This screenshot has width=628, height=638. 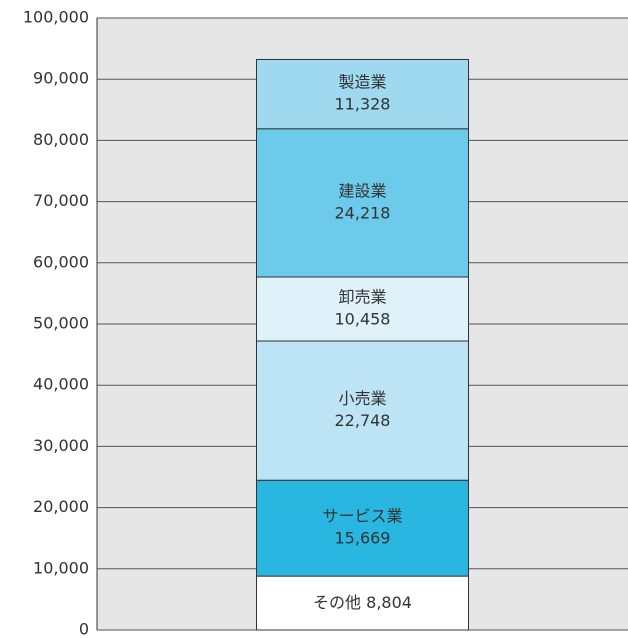 I want to click on value-label: 15,669, so click(x=363, y=538).